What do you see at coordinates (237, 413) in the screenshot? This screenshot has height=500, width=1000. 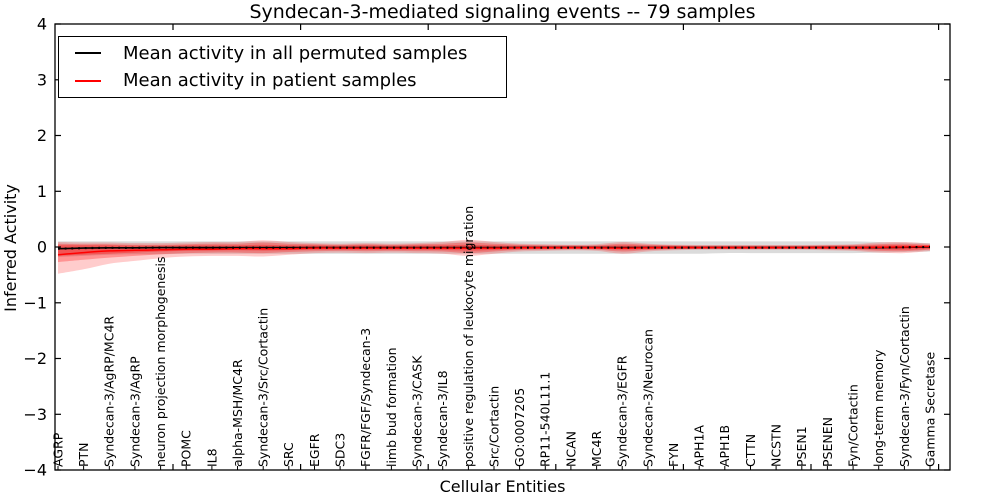 I see `x-category-label: alpha-MSH/MC4R` at bounding box center [237, 413].